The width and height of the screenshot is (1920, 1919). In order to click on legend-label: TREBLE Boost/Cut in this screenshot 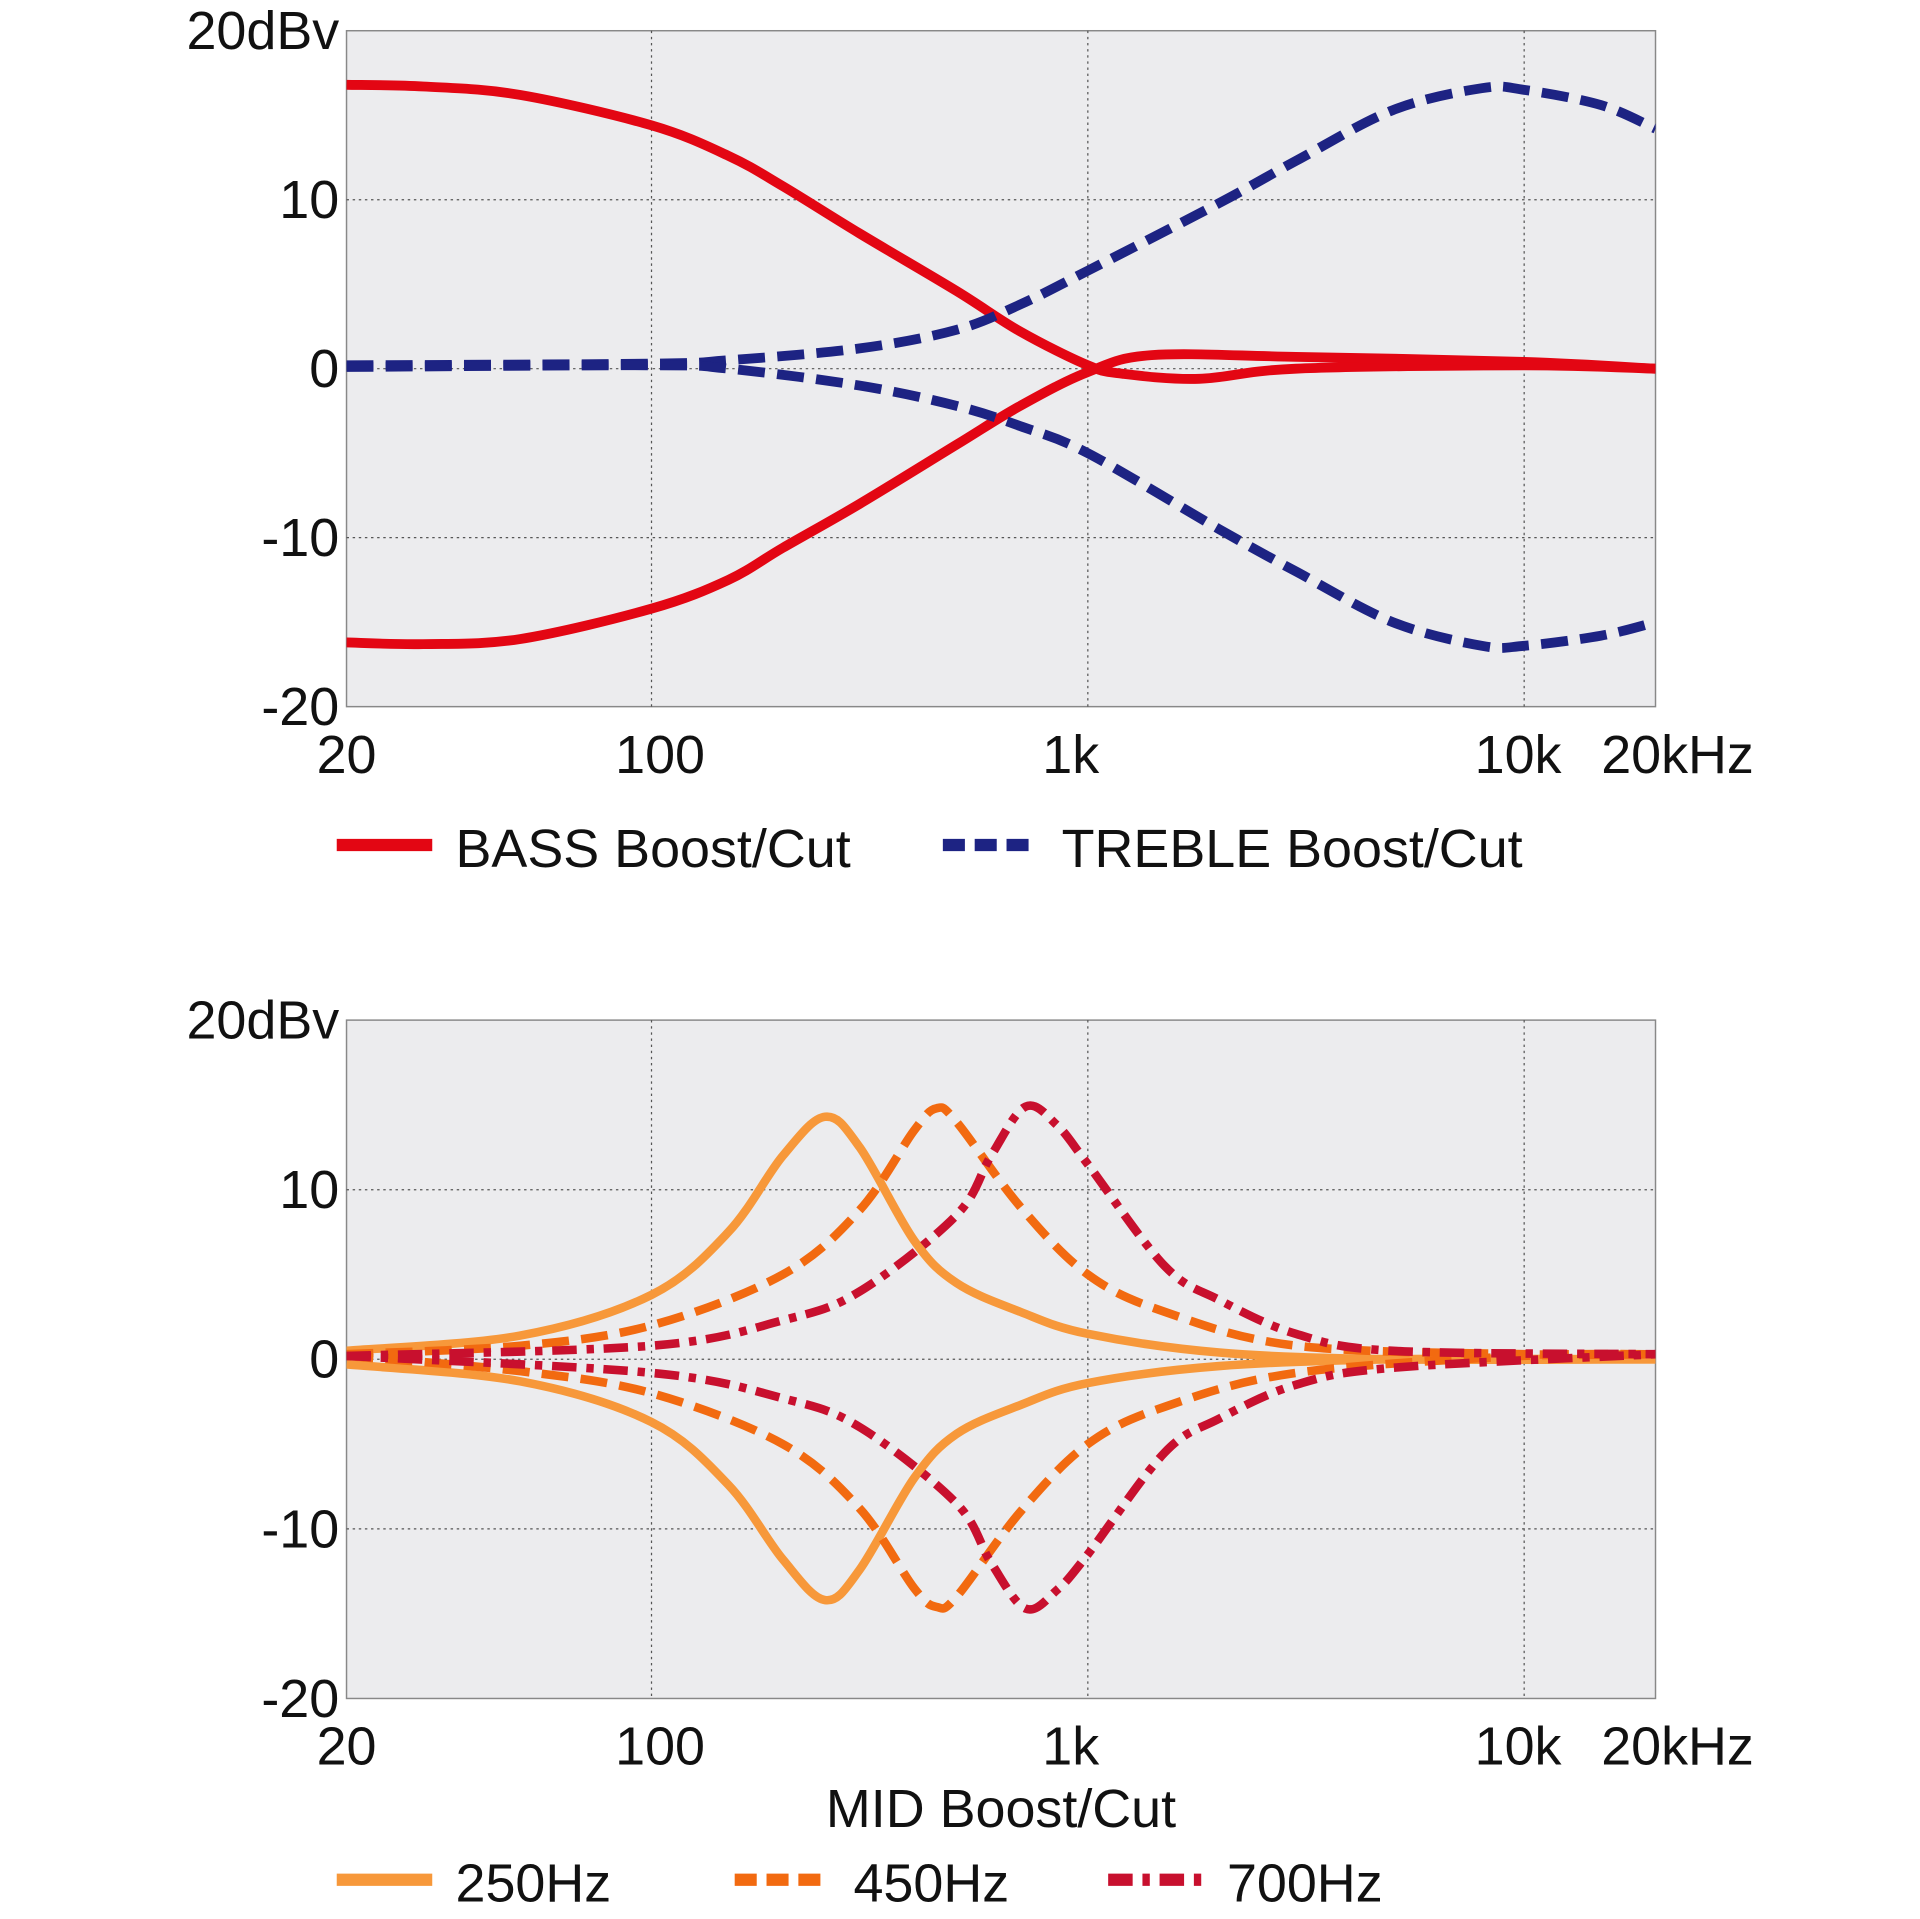, I will do `click(1292, 849)`.